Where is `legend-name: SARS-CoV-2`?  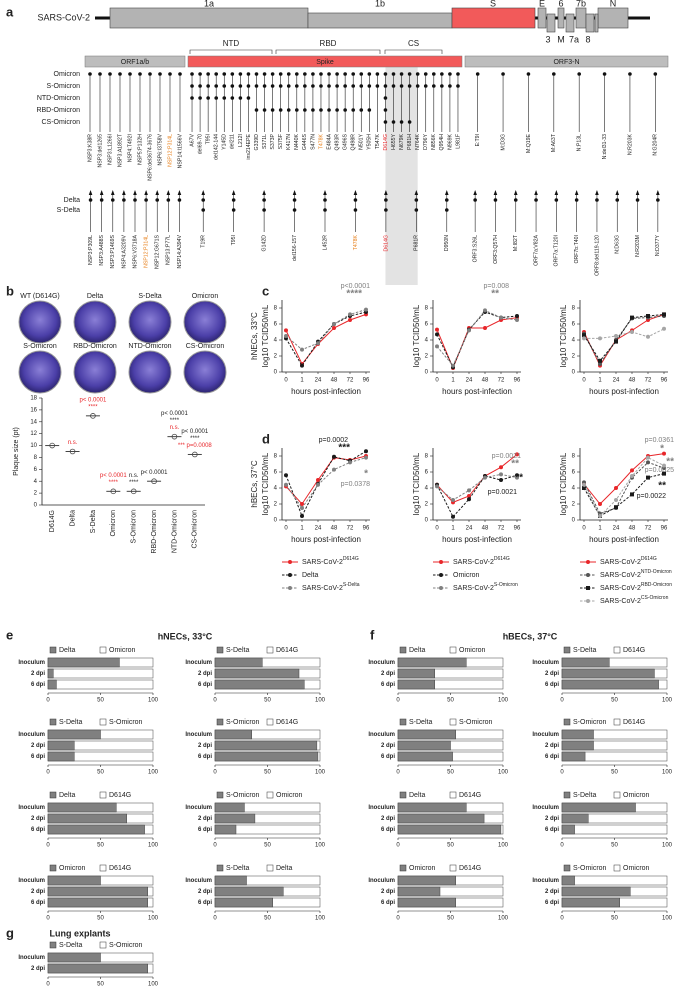
legend-name: SARS-CoV-2 is located at coordinates (473, 562).